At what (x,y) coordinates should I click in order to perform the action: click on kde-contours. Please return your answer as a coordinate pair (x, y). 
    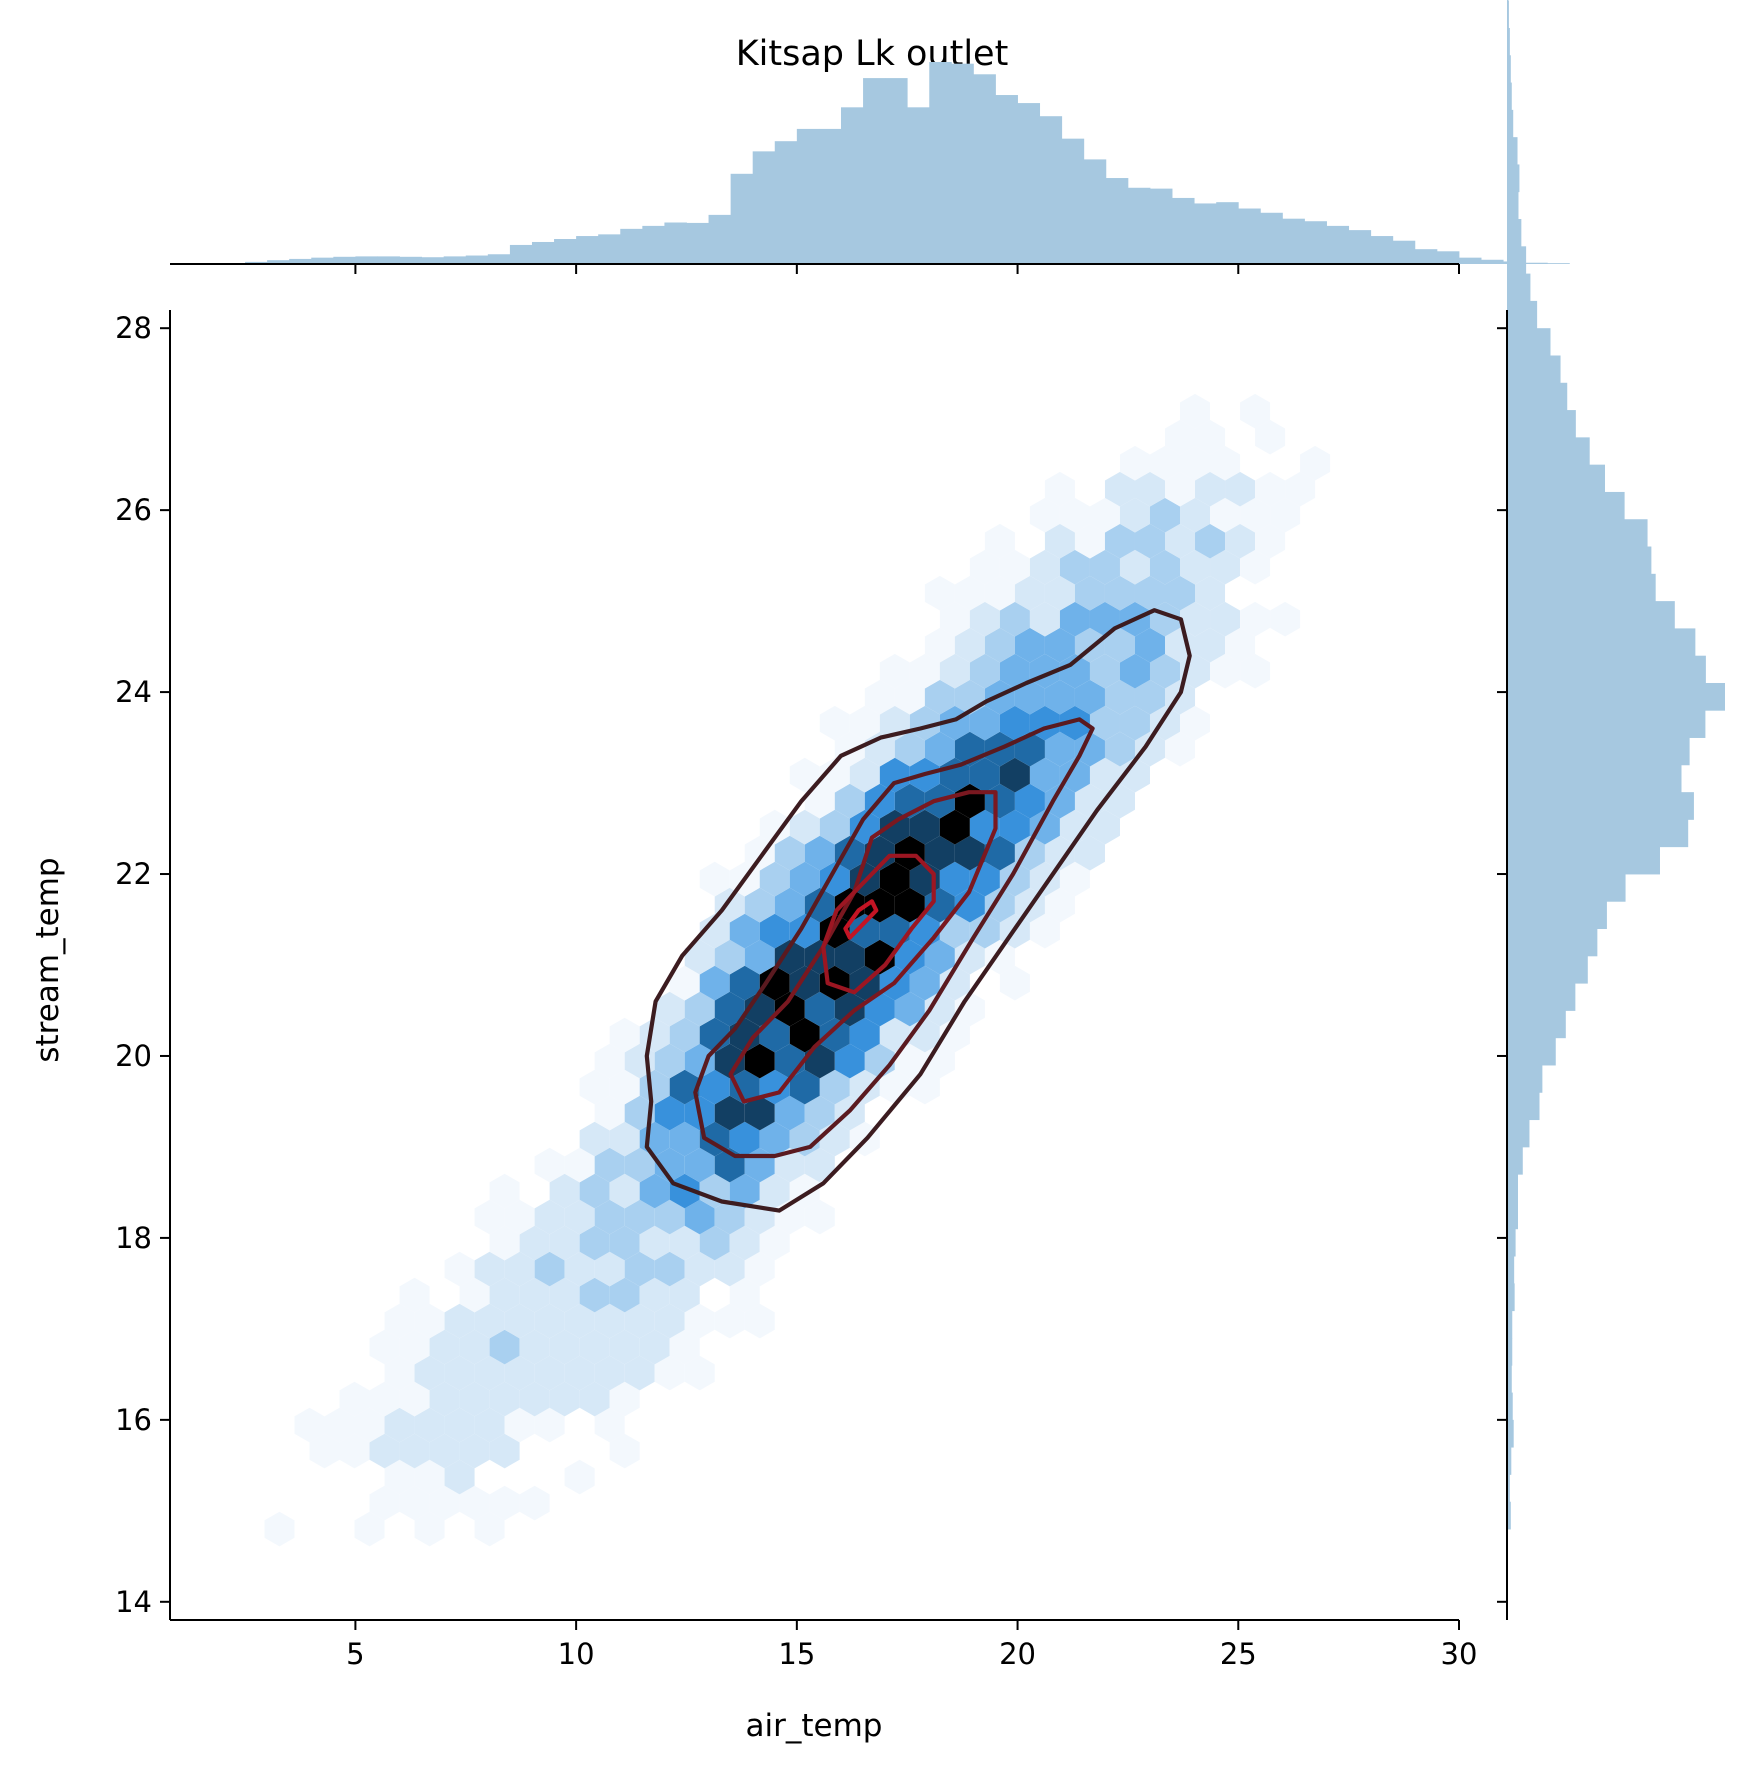
    Looking at the image, I should click on (918, 910).